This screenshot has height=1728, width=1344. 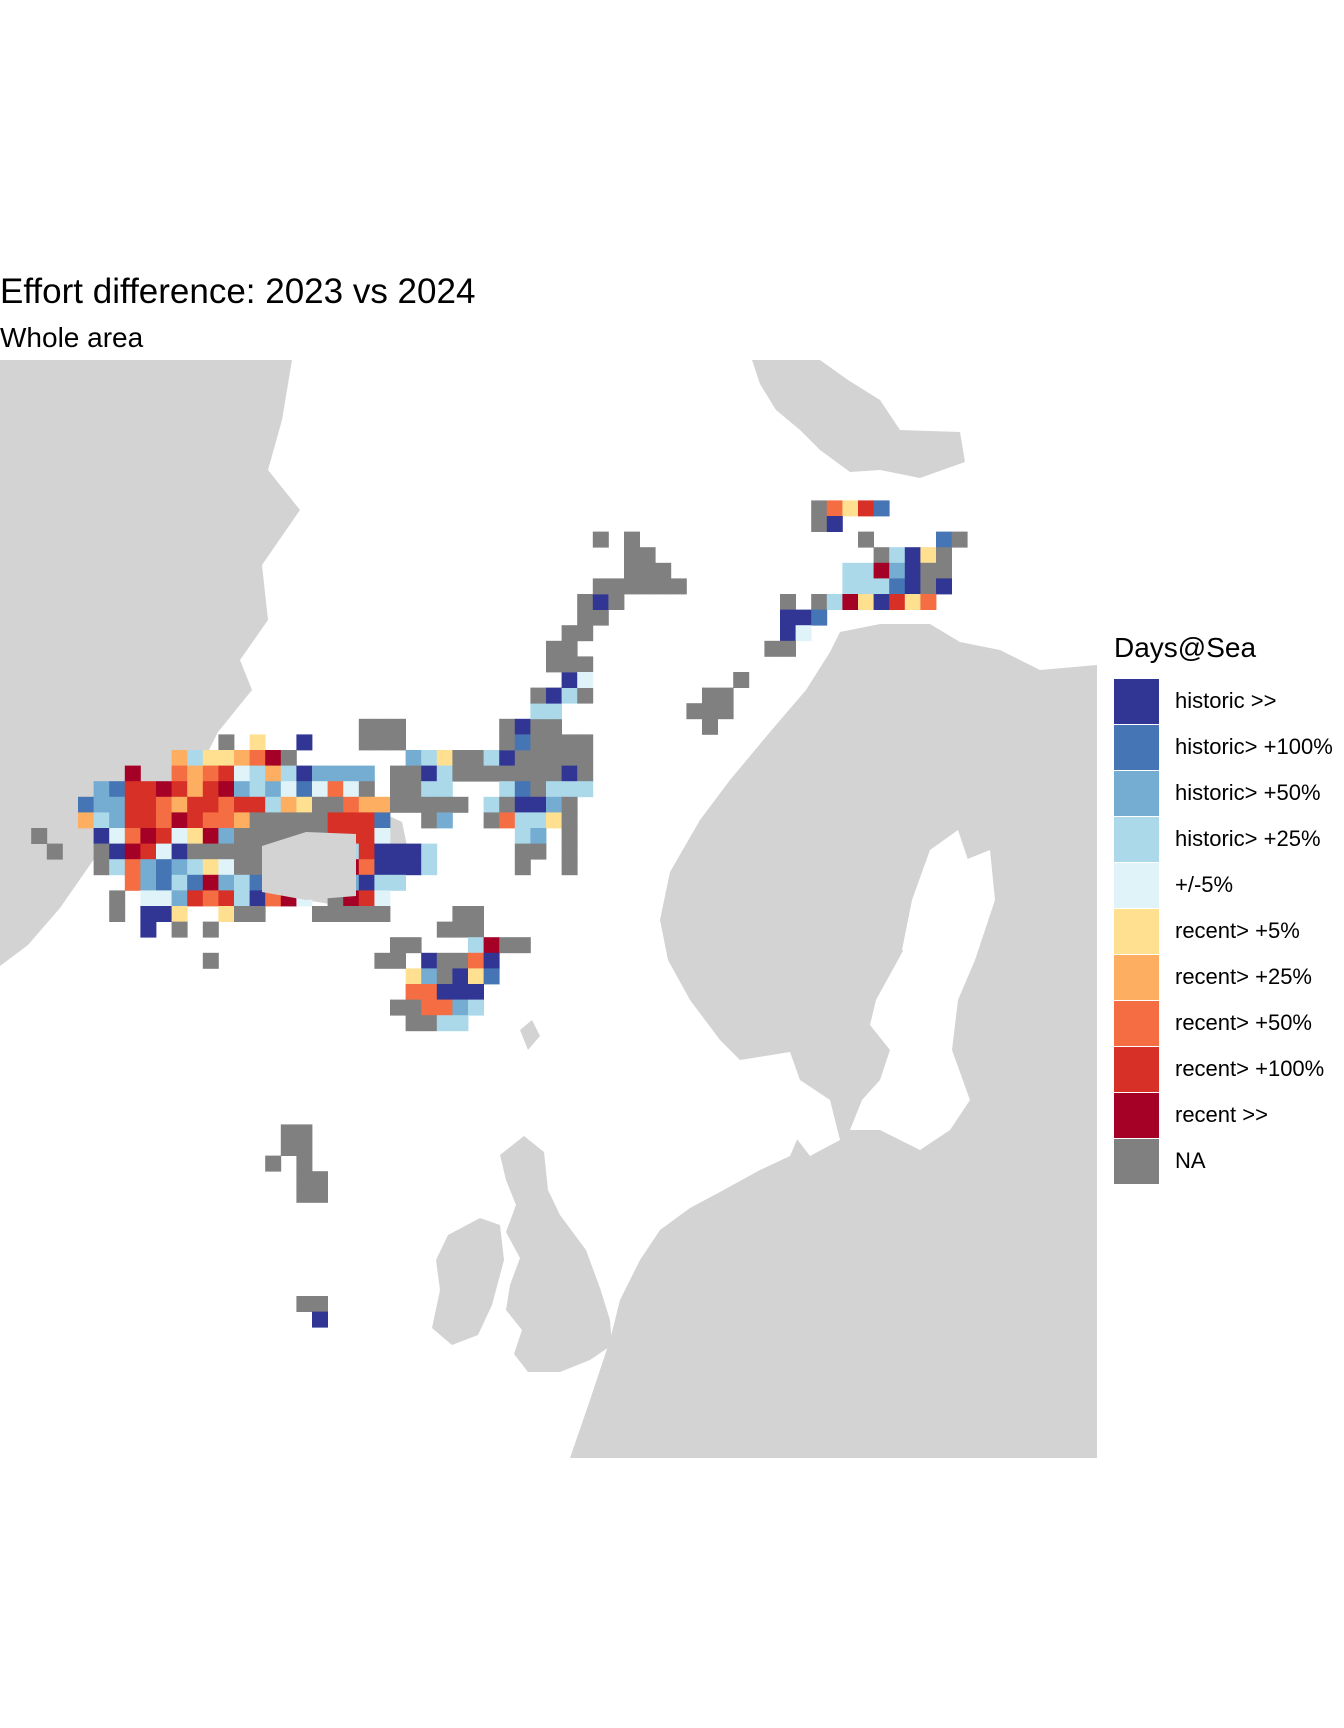 What do you see at coordinates (468, 1281) in the screenshot?
I see `landmass-ireland` at bounding box center [468, 1281].